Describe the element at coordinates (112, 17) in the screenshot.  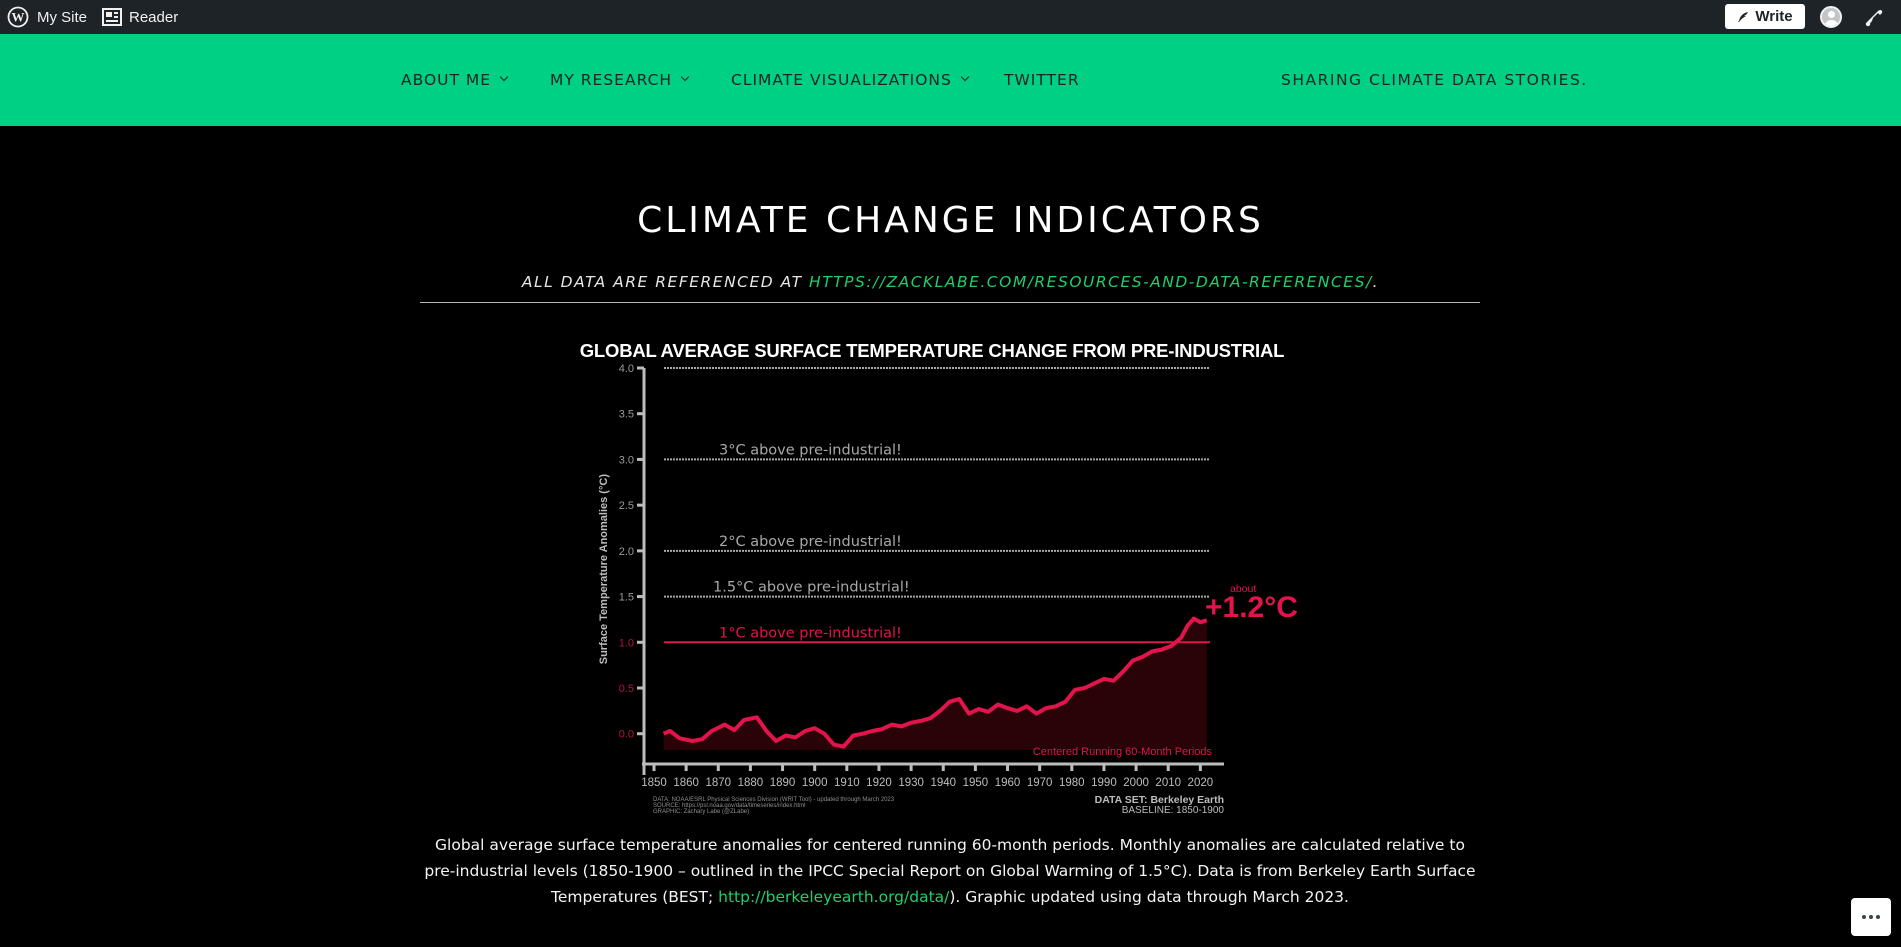
I see `reader-icon` at that location.